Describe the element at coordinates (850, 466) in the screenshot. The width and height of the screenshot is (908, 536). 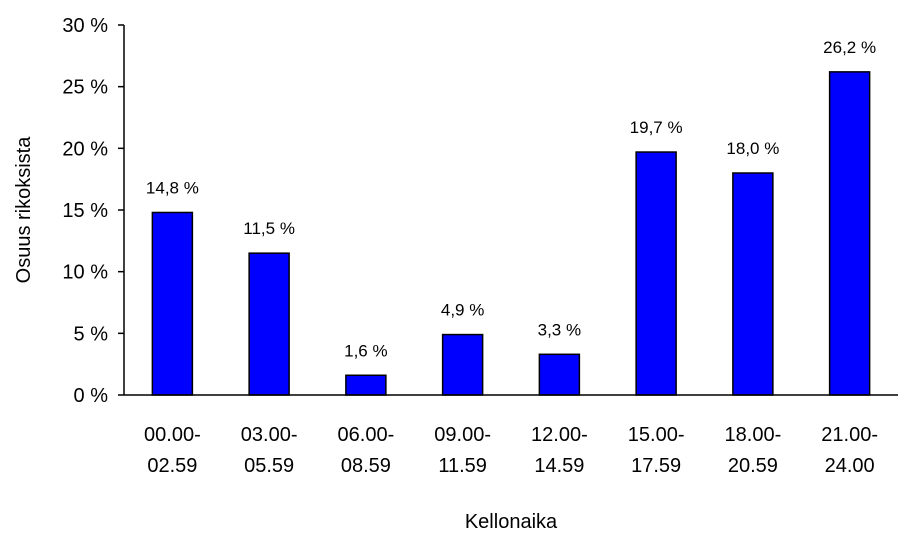
I see `x-tick-label: 24.00` at that location.